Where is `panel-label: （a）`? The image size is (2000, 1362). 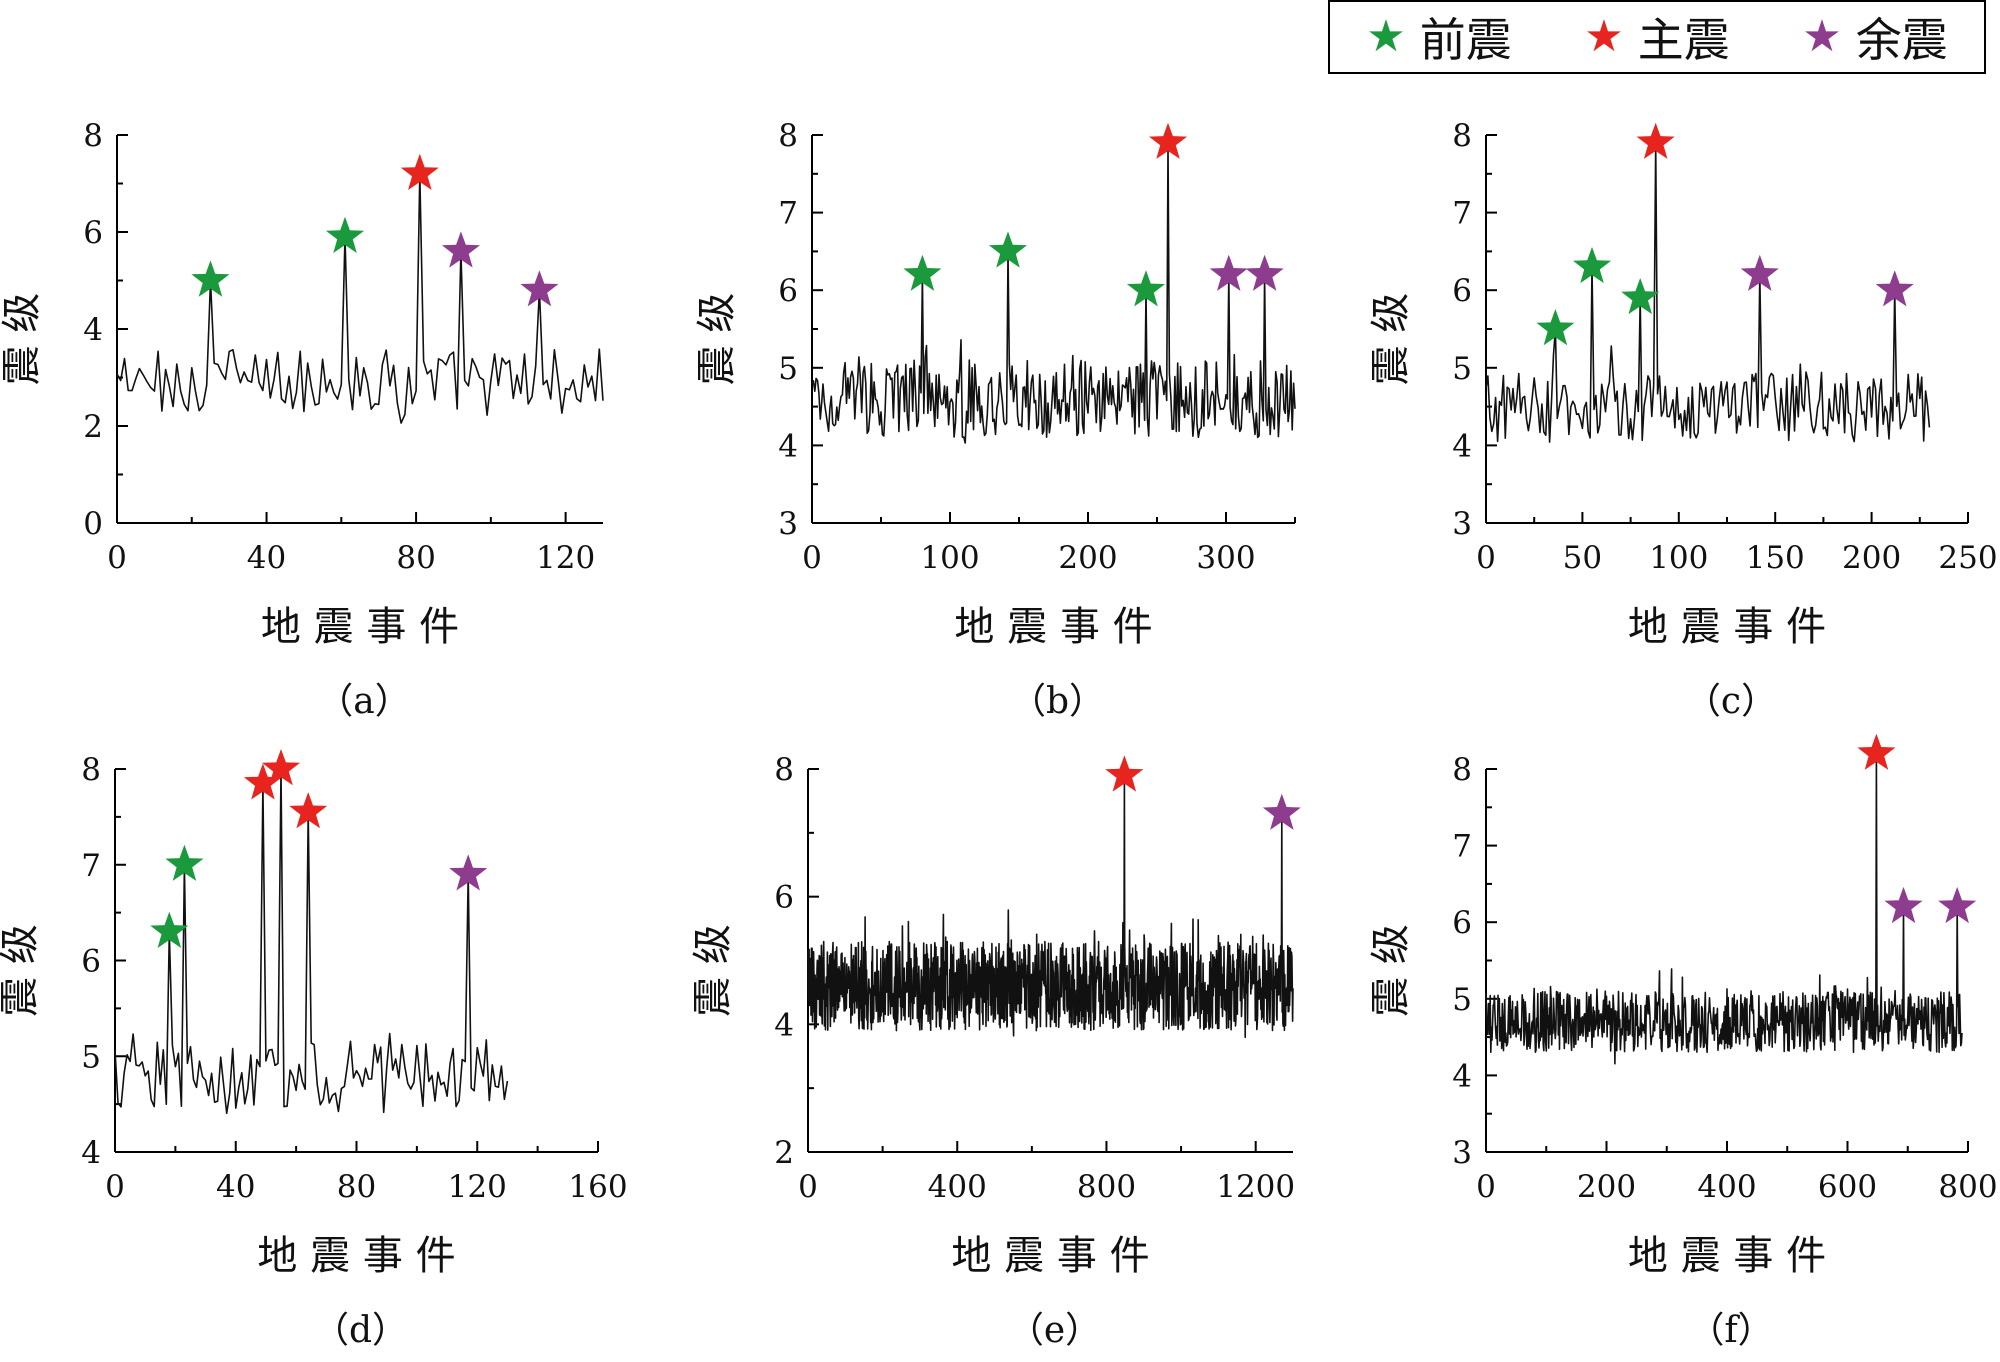 panel-label: （a） is located at coordinates (363, 701).